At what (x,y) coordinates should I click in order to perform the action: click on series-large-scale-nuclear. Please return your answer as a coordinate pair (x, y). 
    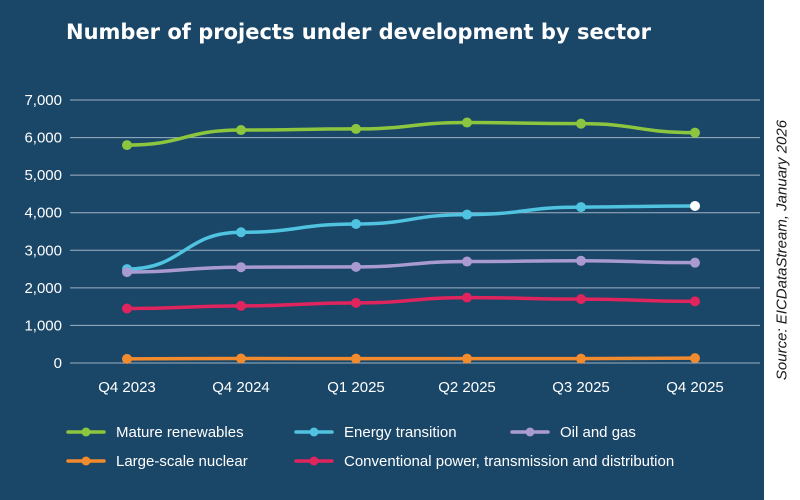
    Looking at the image, I should click on (411, 358).